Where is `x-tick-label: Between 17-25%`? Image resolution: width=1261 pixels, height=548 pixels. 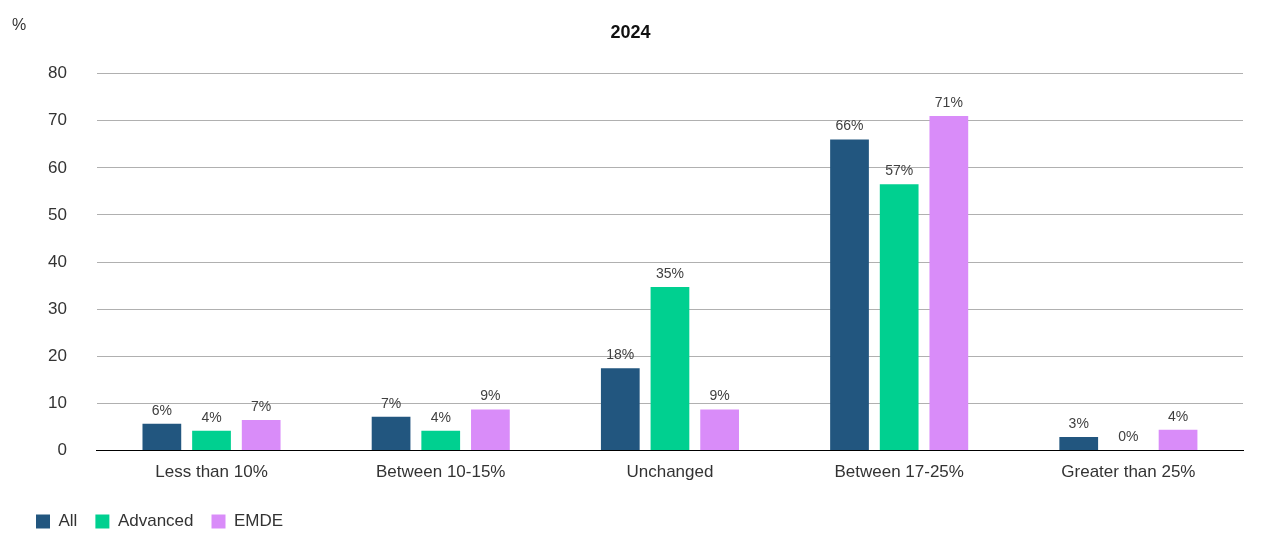 x-tick-label: Between 17-25% is located at coordinates (899, 472).